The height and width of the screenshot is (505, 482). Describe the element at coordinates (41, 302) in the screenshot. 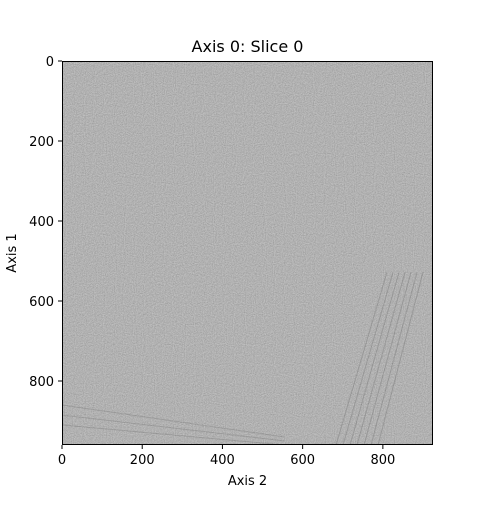

I see `y-tick-label: 600` at that location.